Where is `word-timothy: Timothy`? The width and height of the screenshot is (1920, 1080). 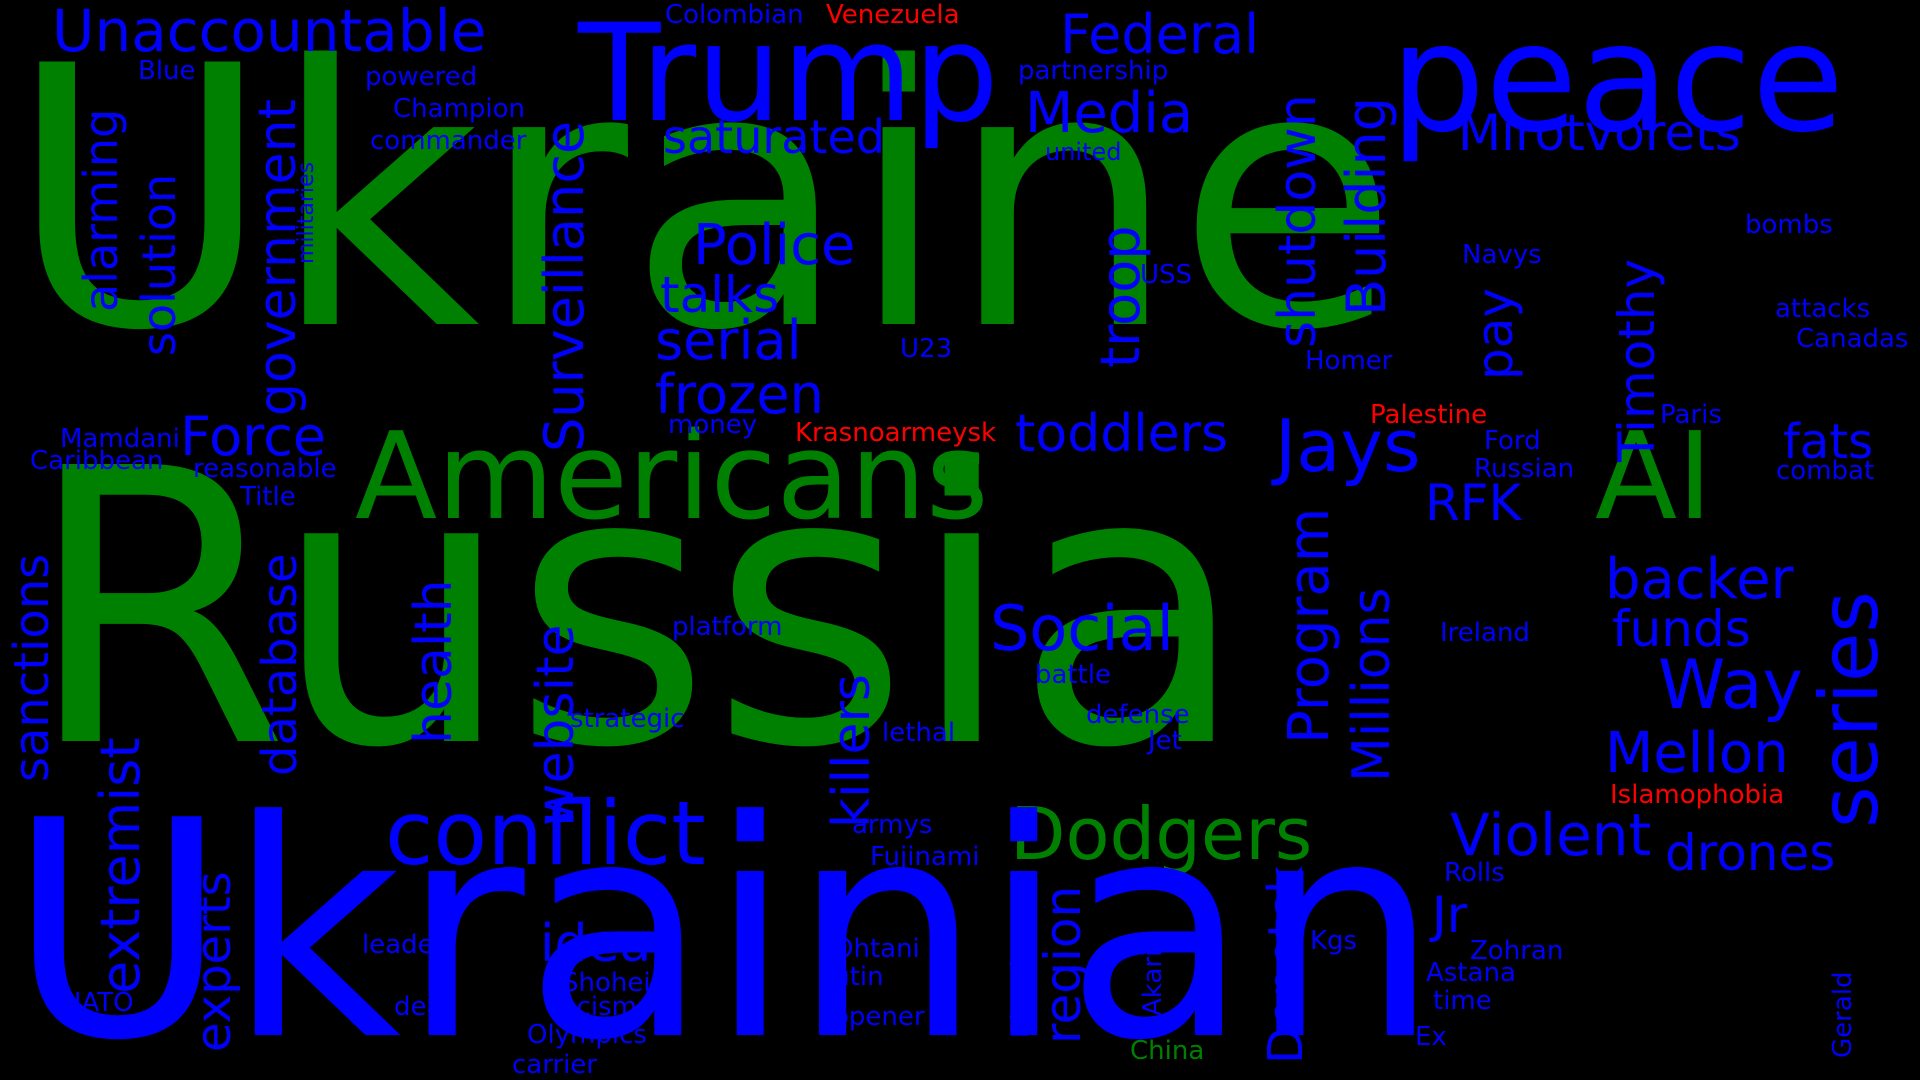 word-timothy: Timothy is located at coordinates (1637, 360).